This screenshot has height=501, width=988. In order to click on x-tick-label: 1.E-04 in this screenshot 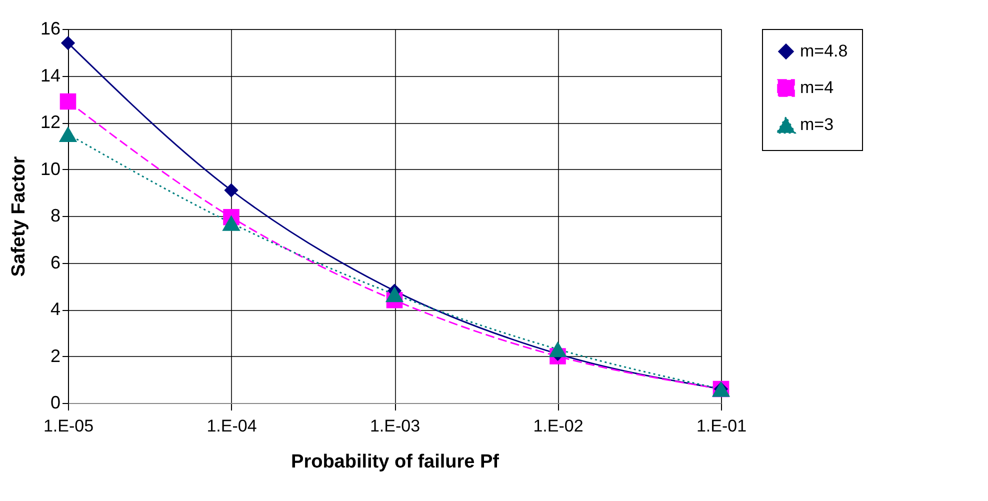, I will do `click(231, 426)`.